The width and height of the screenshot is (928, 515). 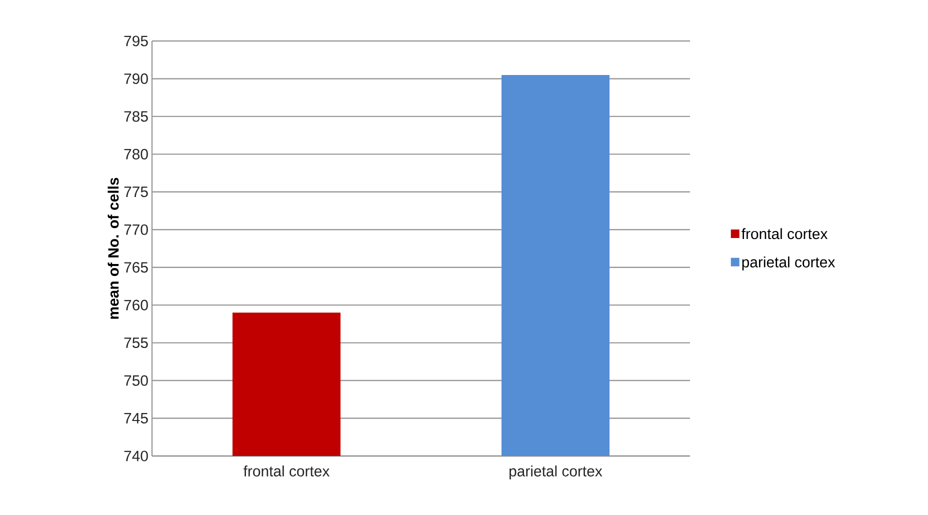 What do you see at coordinates (136, 116) in the screenshot?
I see `y-tick-label: 785` at bounding box center [136, 116].